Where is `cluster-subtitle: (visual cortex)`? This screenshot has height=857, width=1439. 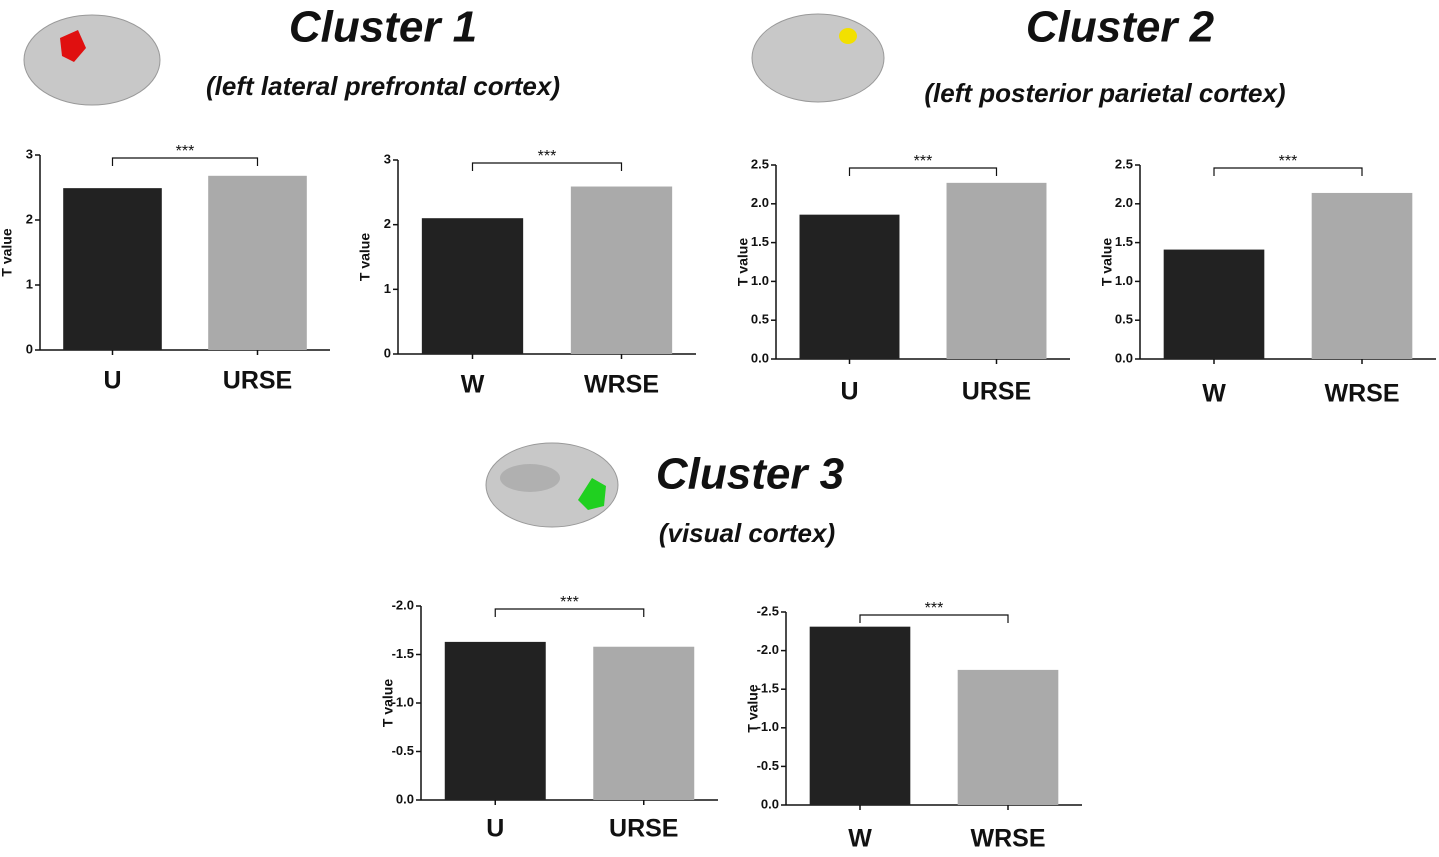
cluster-subtitle: (visual cortex) is located at coordinates (747, 533).